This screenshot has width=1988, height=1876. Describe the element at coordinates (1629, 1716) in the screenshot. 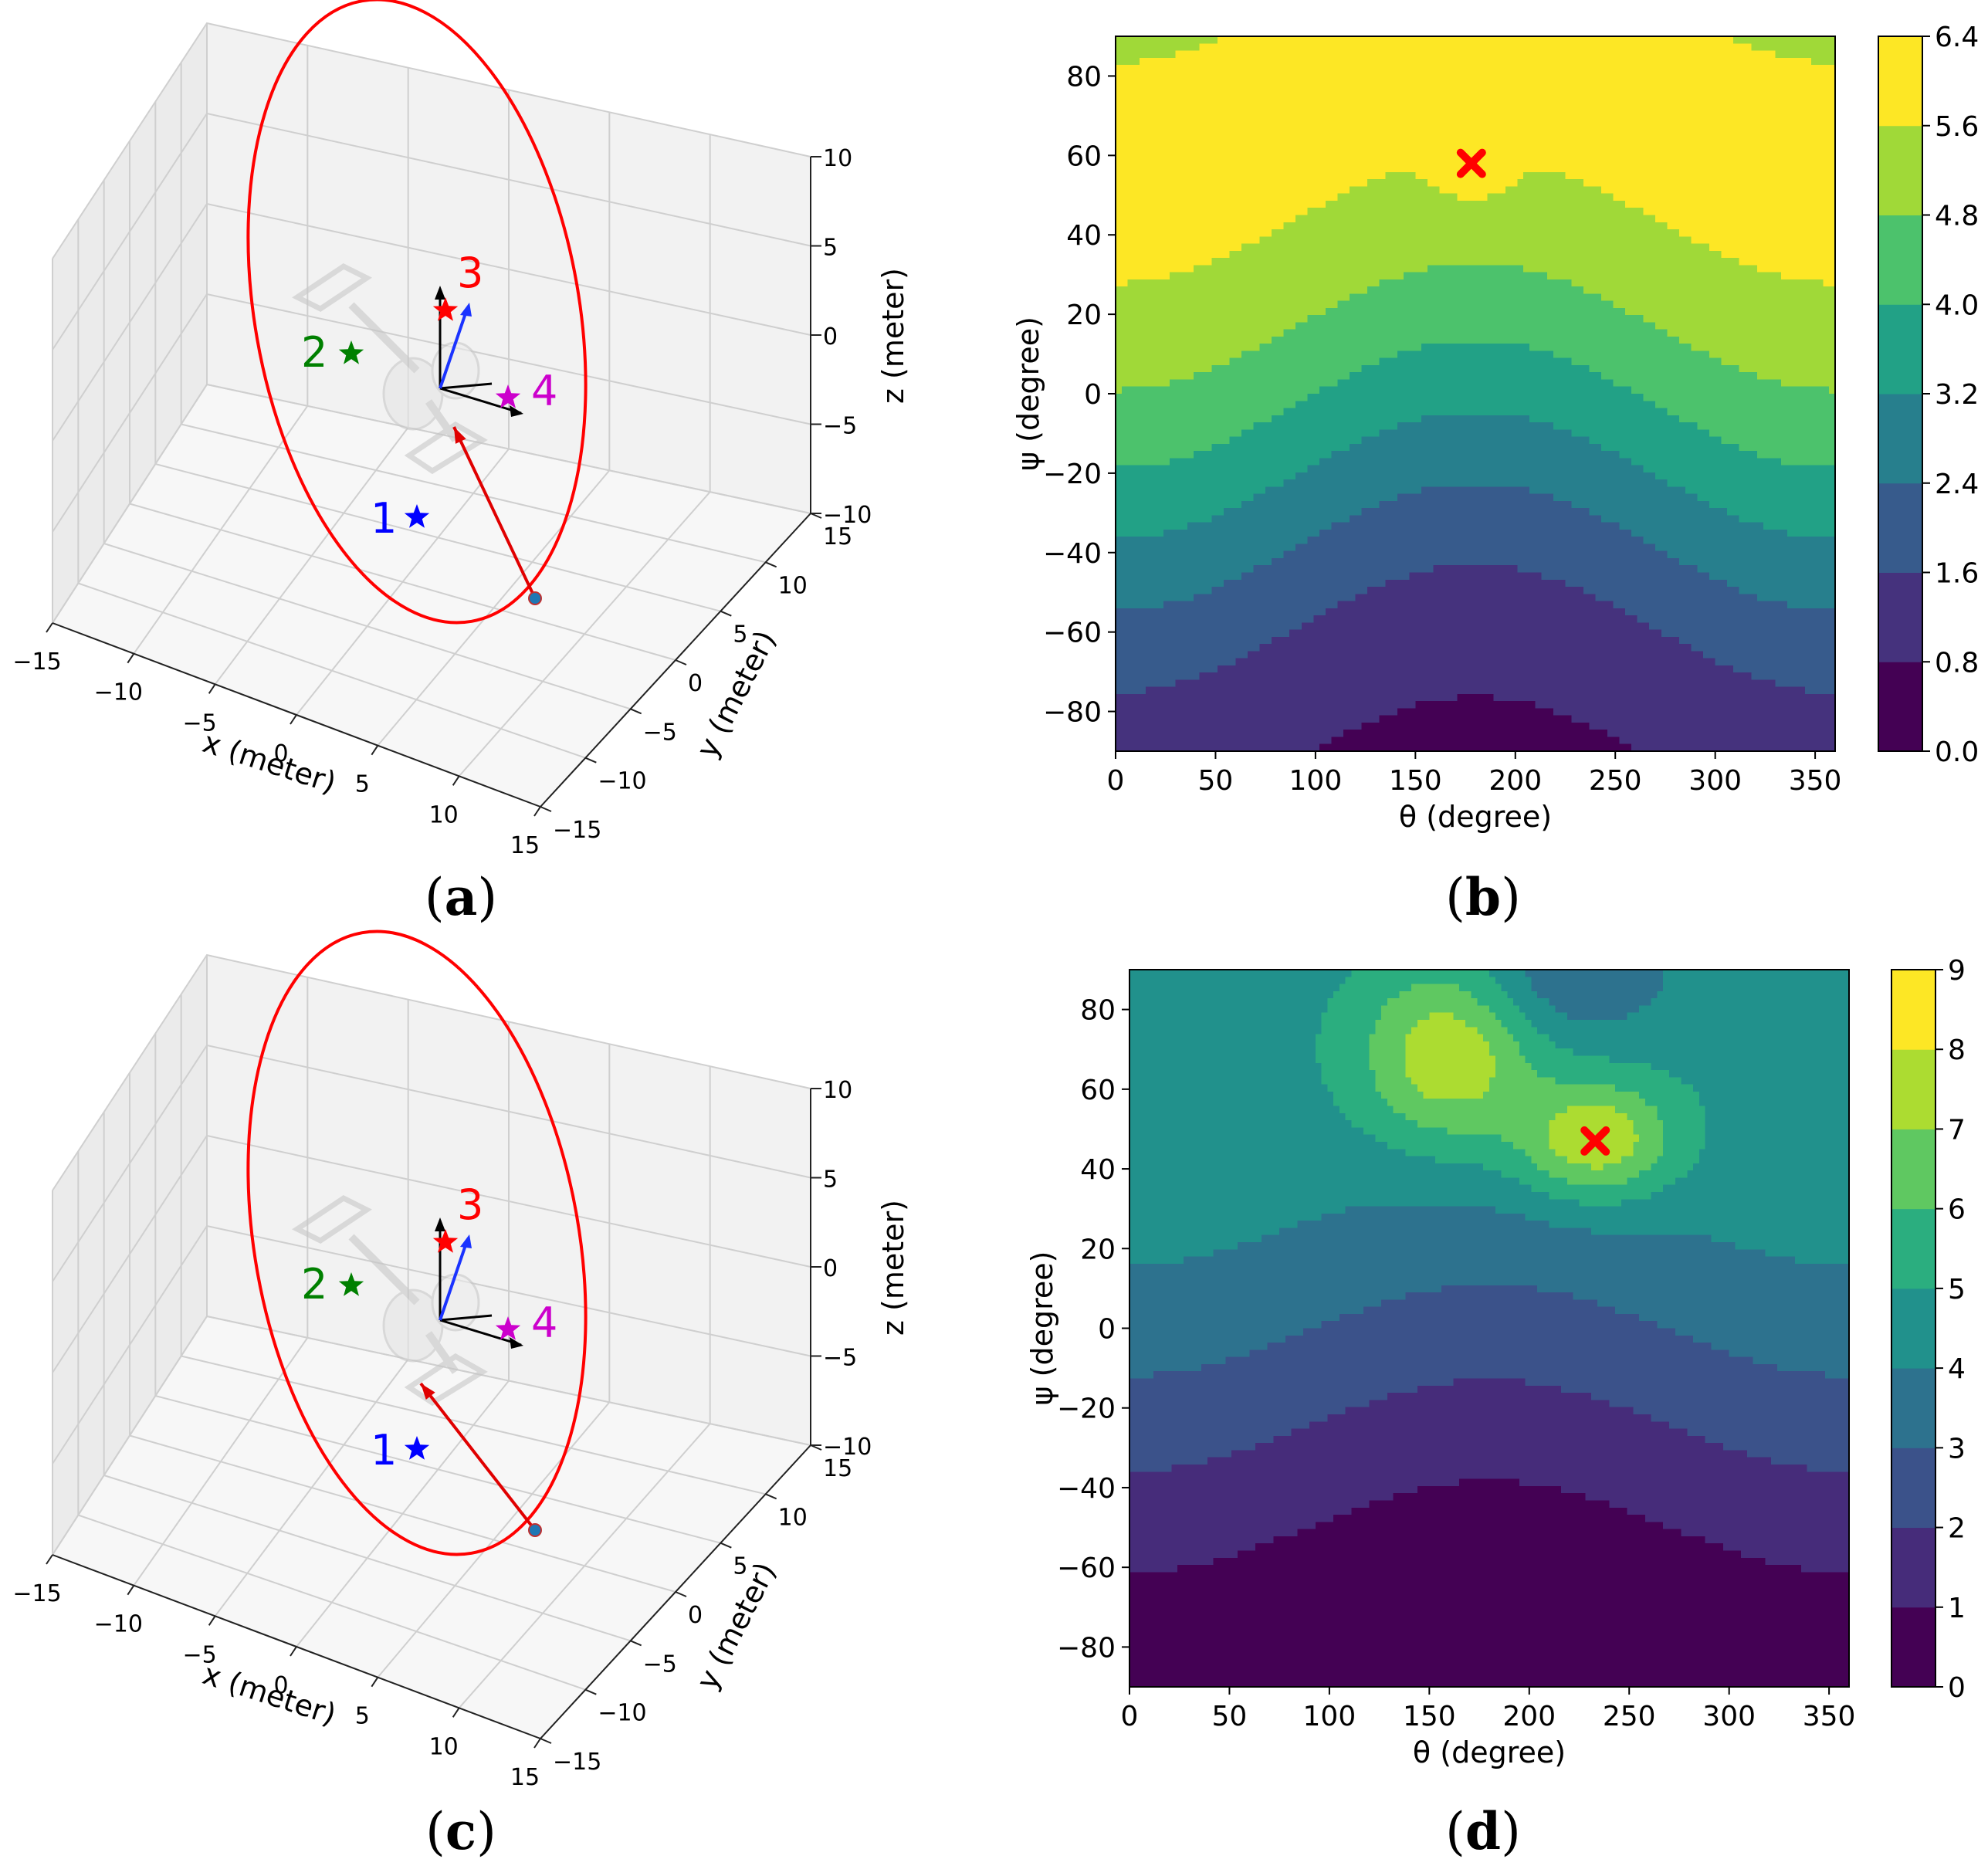

I see `x-tick-label: 250` at that location.